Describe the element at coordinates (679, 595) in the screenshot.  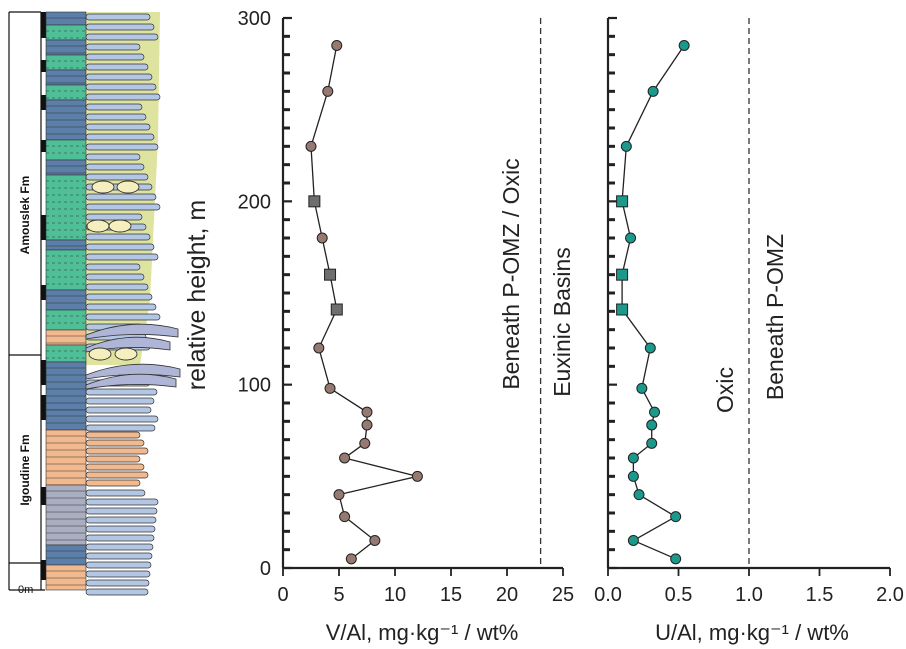
I see `x-tick-label: 0.5` at that location.